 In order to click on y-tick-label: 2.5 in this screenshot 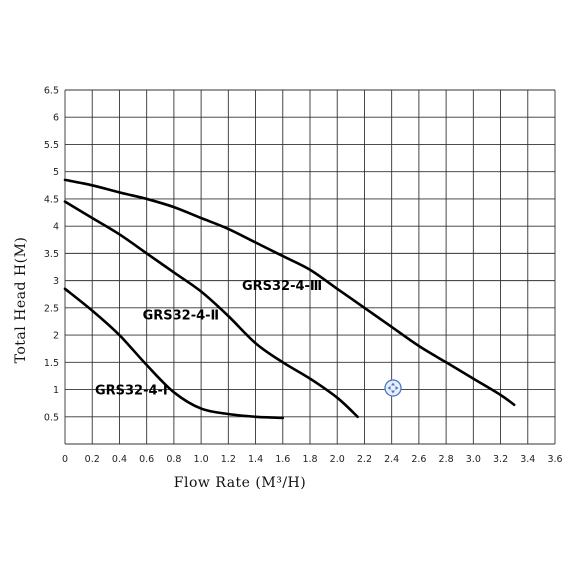, I will do `click(51, 308)`.